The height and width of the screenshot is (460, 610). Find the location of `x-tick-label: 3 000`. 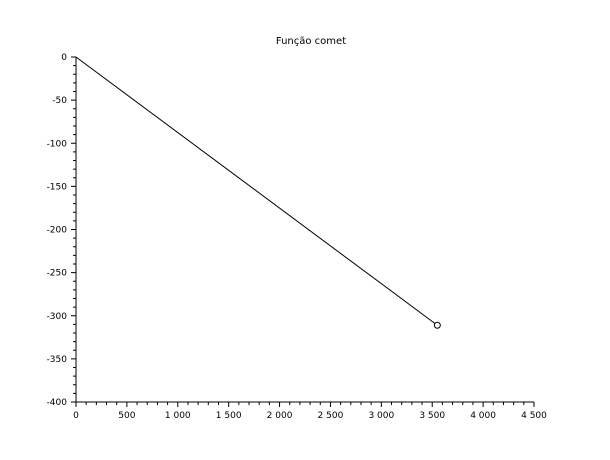

x-tick-label: 3 000 is located at coordinates (381, 416).